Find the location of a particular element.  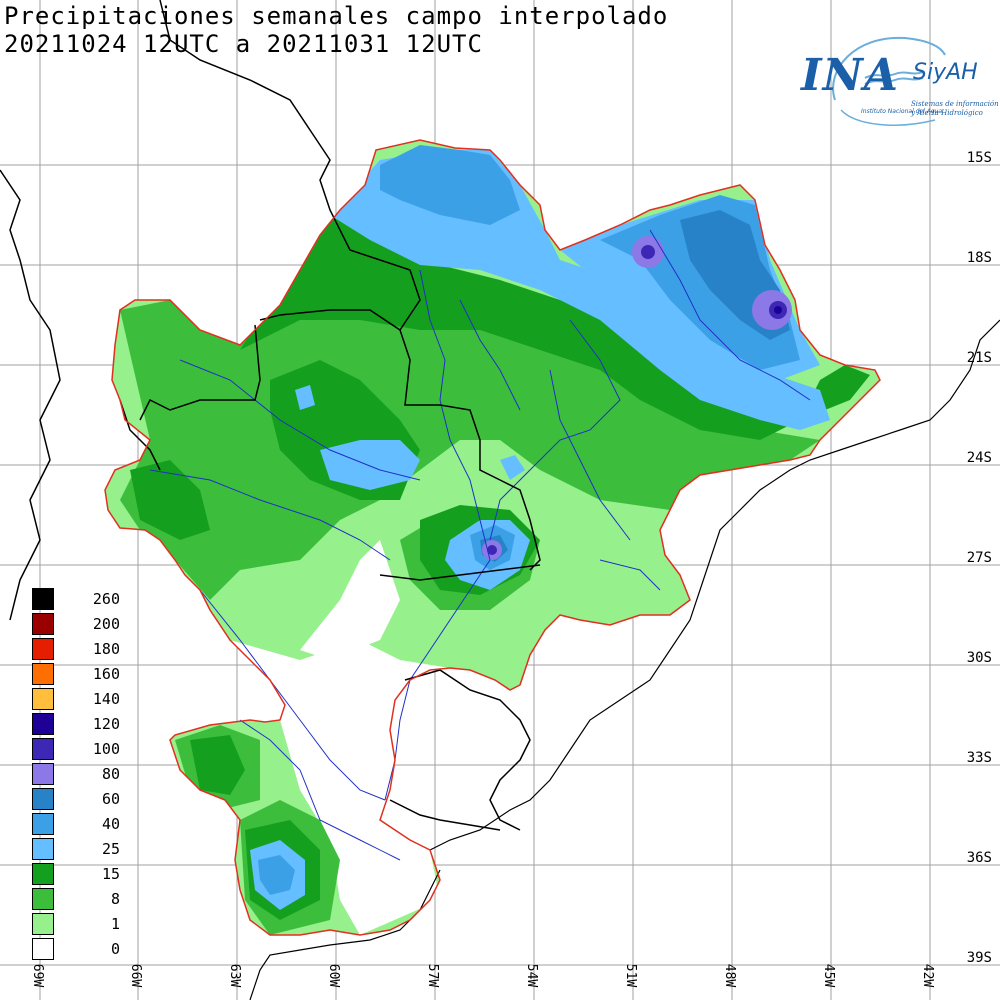

legend-label: 260 is located at coordinates (106, 598).